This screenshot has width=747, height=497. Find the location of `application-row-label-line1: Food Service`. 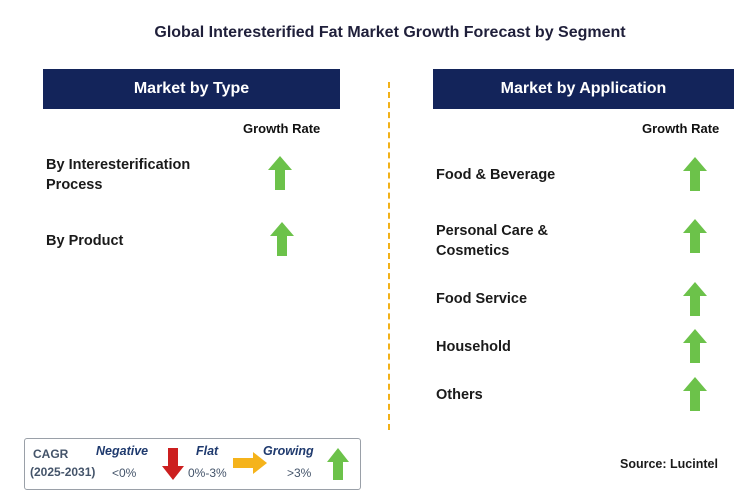

application-row-label-line1: Food Service is located at coordinates (482, 299).